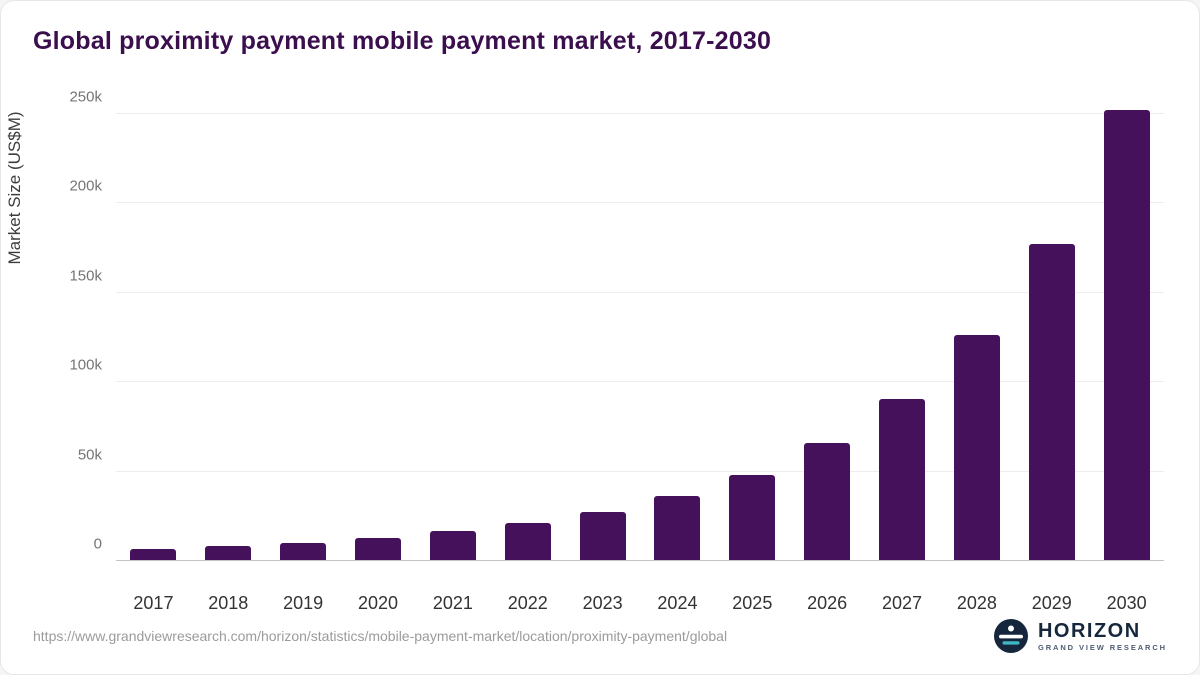 This screenshot has width=1200, height=675. I want to click on y-tick-label: 50k, so click(89, 455).